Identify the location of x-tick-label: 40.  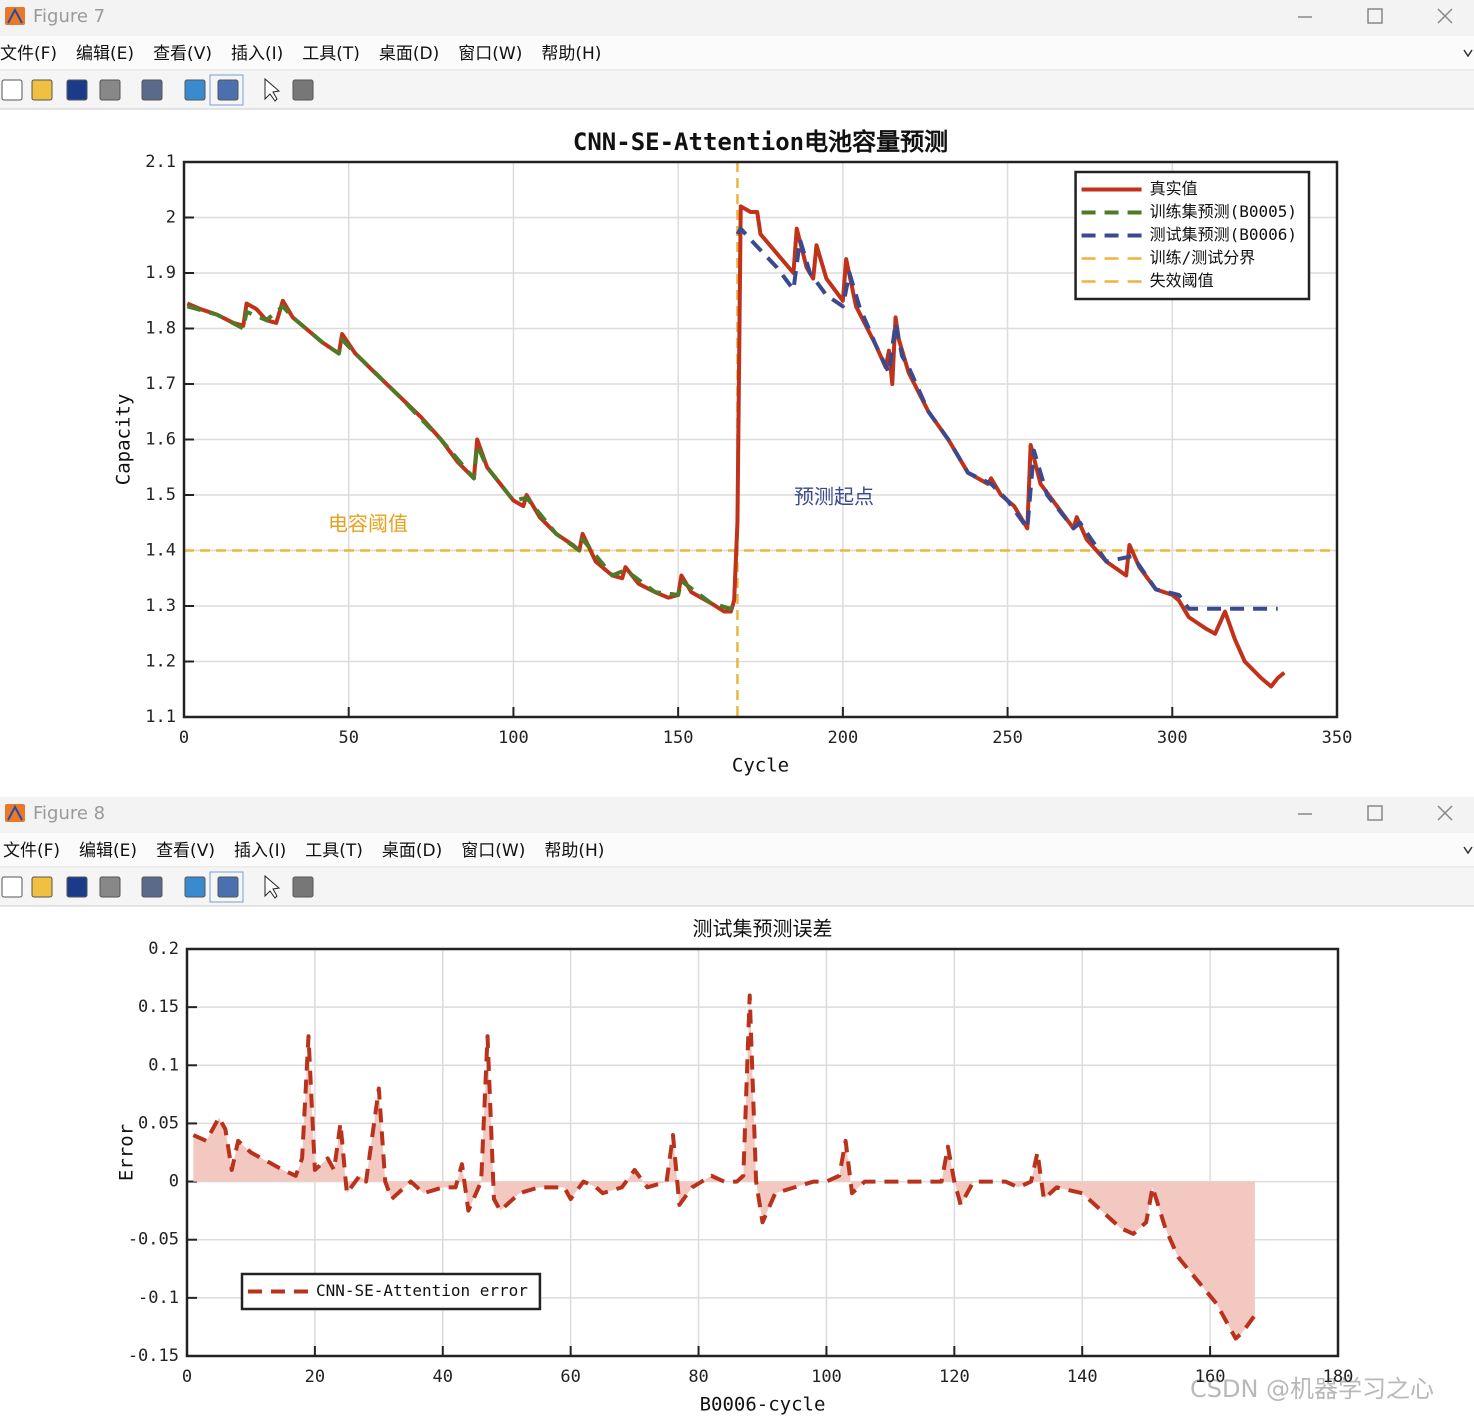
(443, 1377).